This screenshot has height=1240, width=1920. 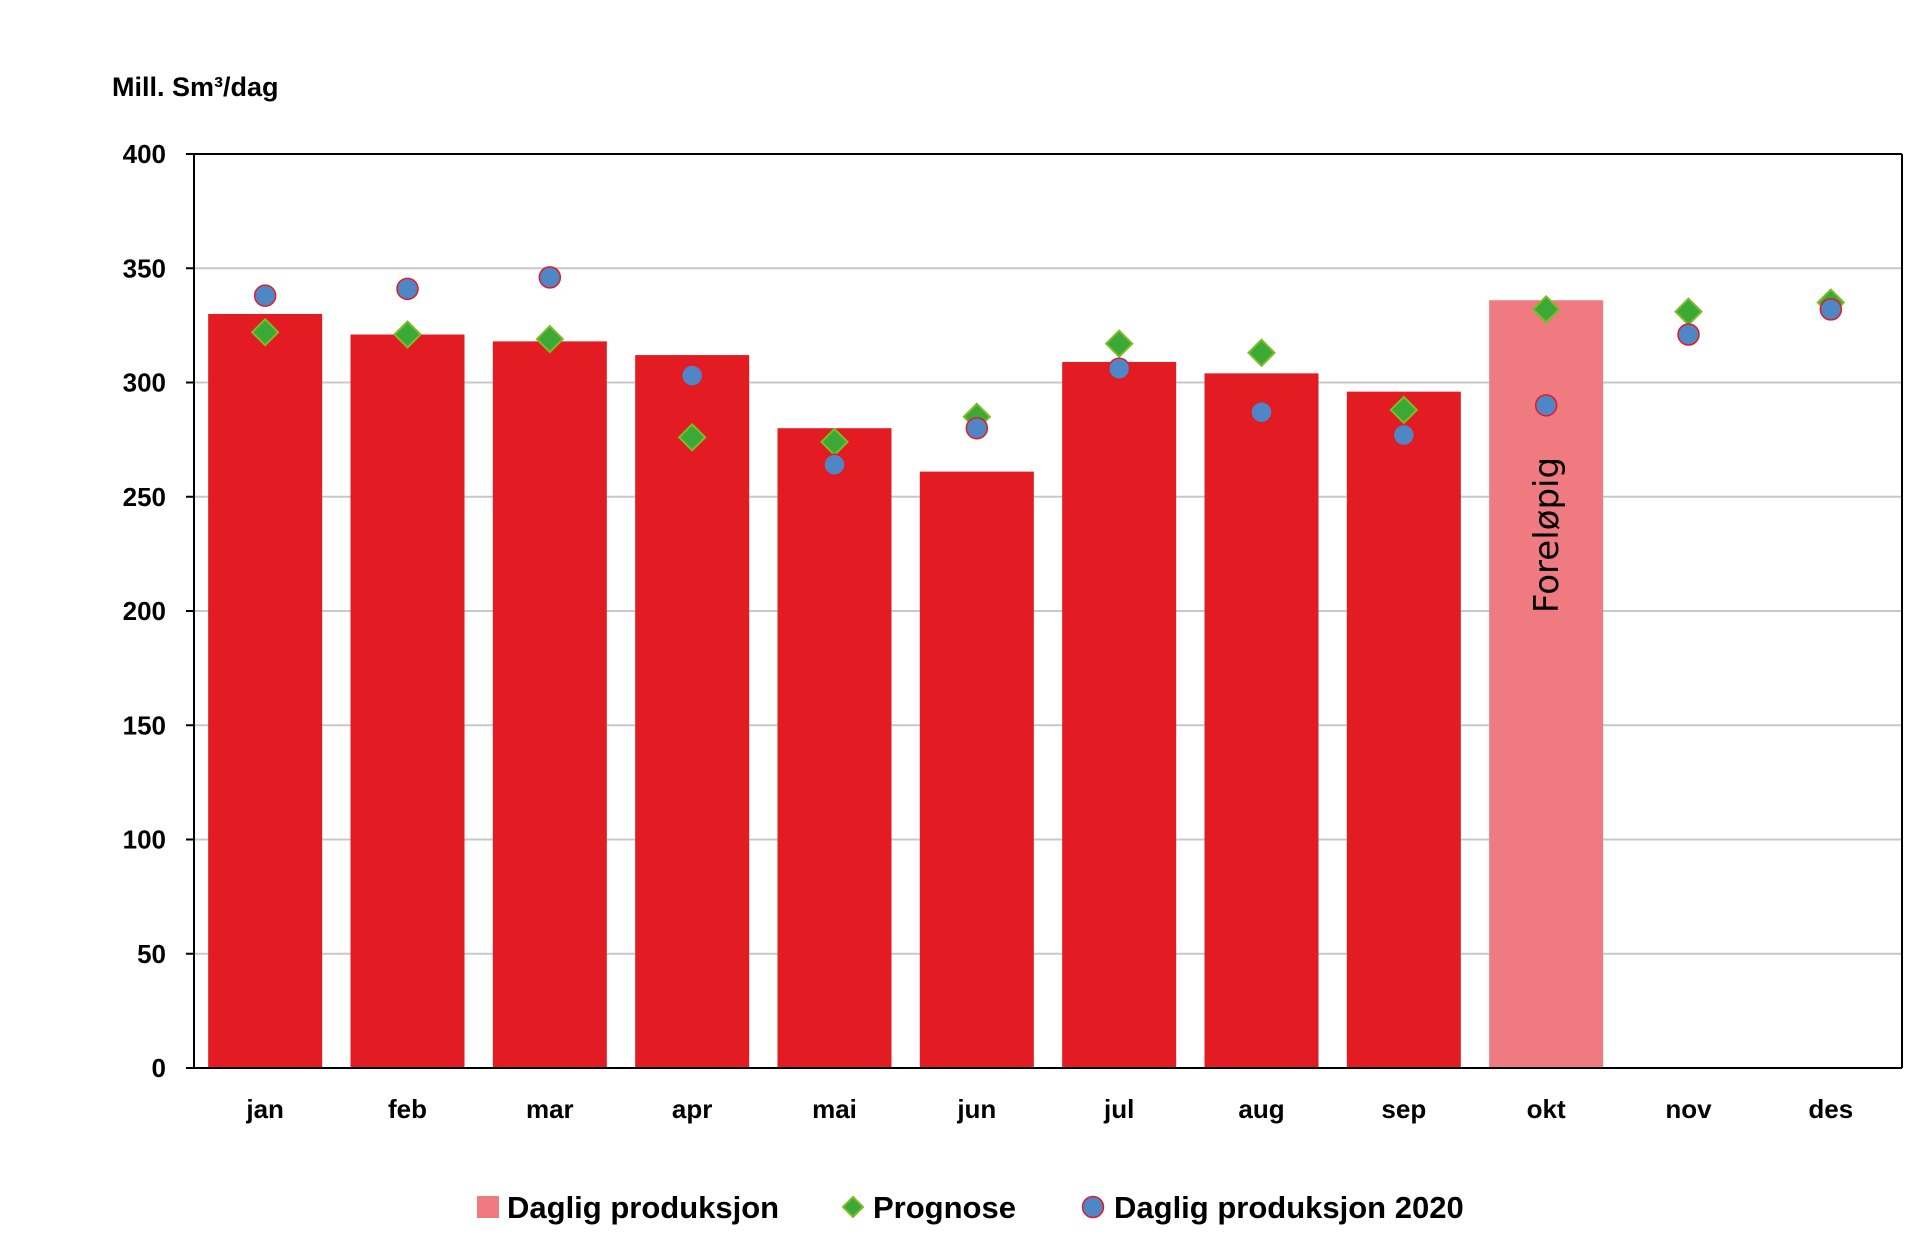 I want to click on y-tick-label: 50, so click(x=151, y=954).